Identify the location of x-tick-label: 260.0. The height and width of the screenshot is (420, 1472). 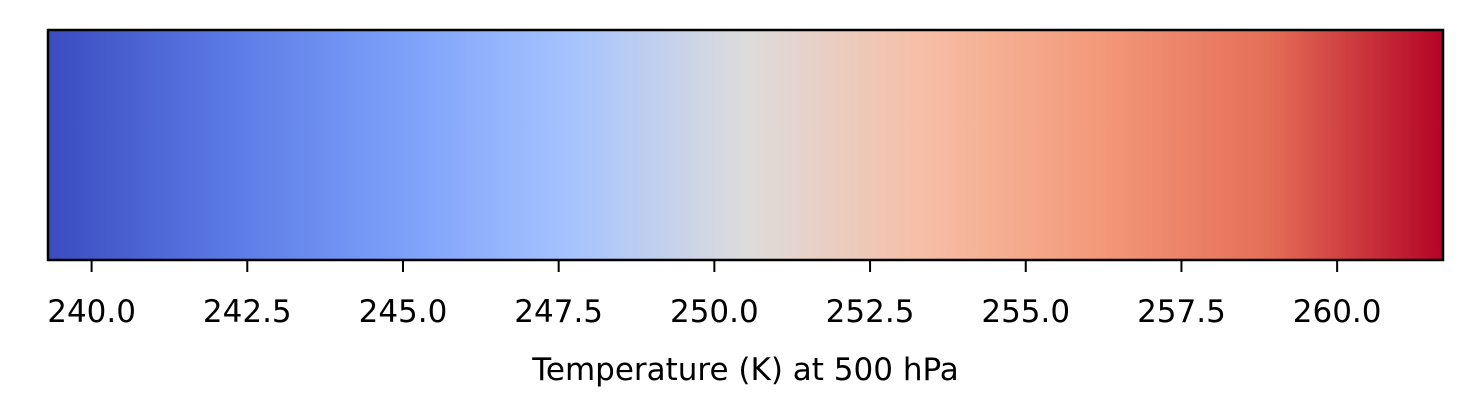
(1337, 312).